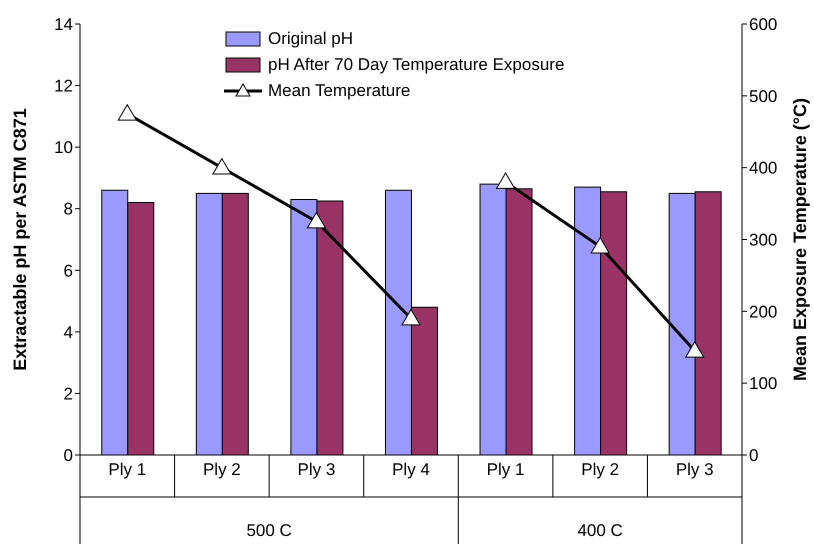 The height and width of the screenshot is (544, 814). What do you see at coordinates (68, 209) in the screenshot?
I see `y-tick-label: 8` at bounding box center [68, 209].